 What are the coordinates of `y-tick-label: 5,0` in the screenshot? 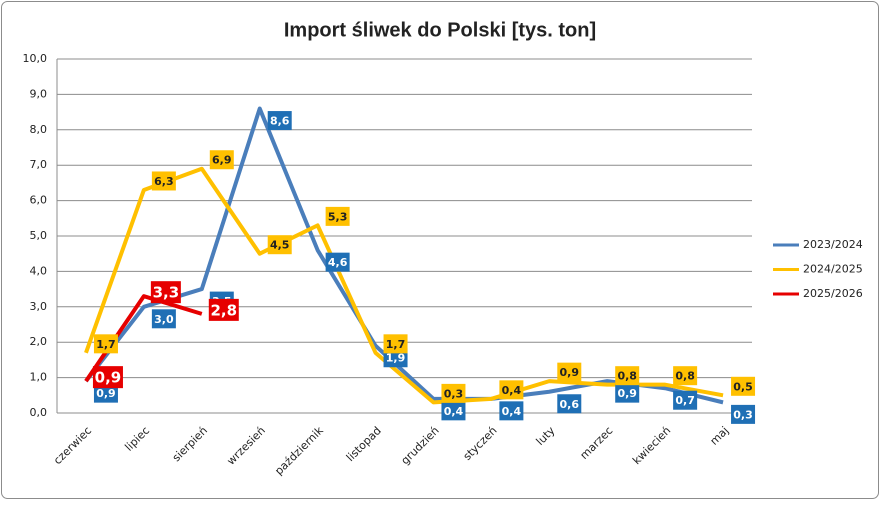 It's located at (39, 235).